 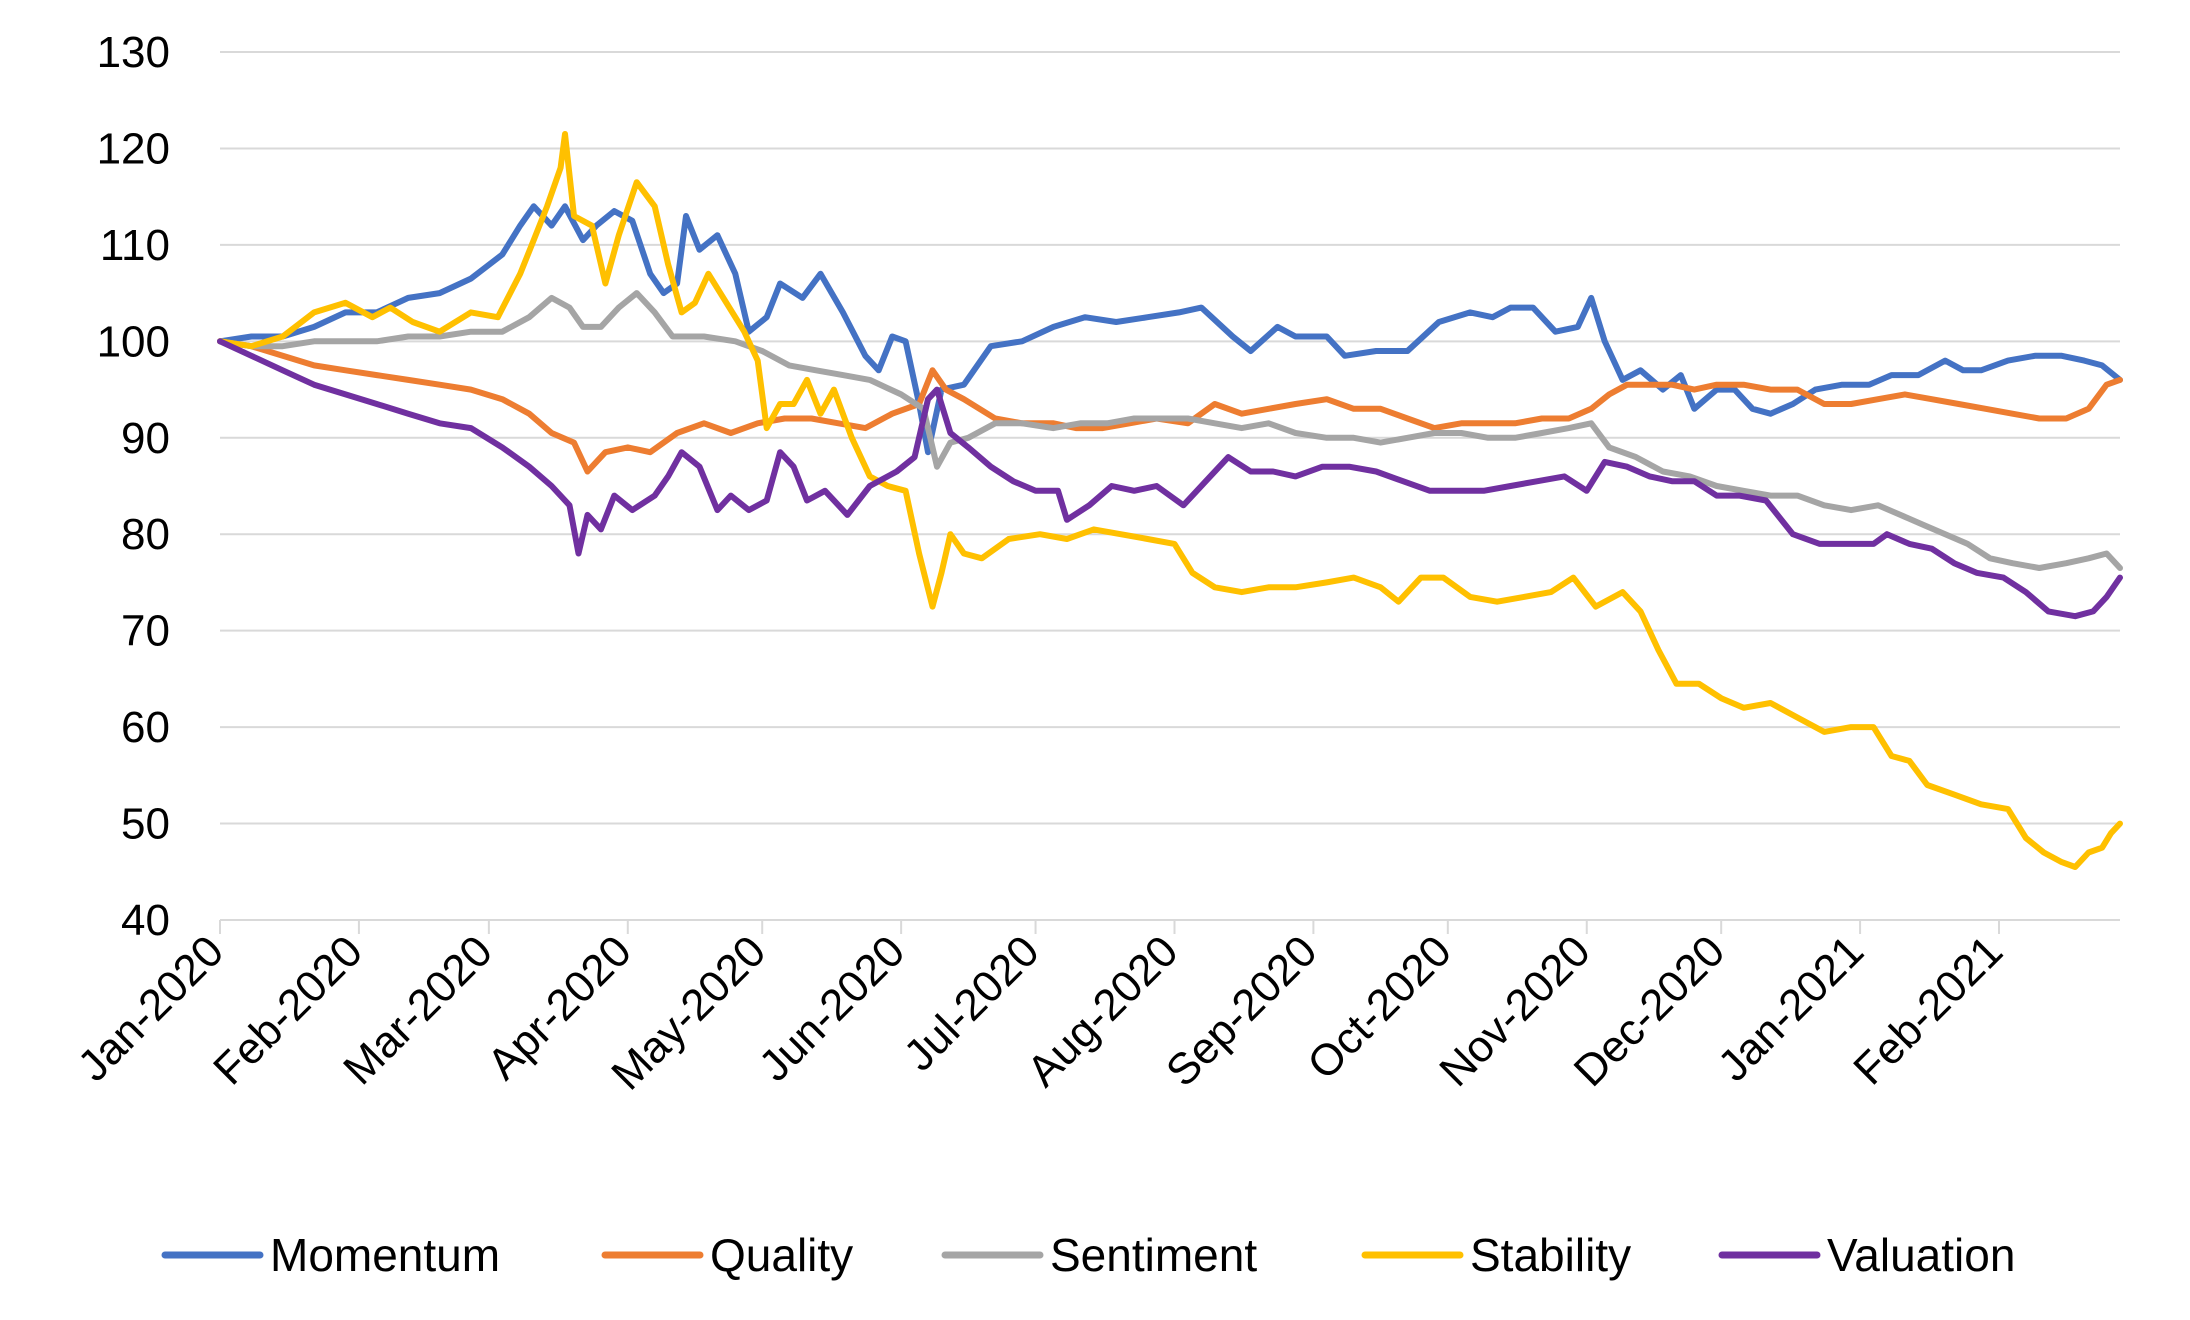 What do you see at coordinates (1928, 1010) in the screenshot?
I see `x-tick-label: Feb-2021` at bounding box center [1928, 1010].